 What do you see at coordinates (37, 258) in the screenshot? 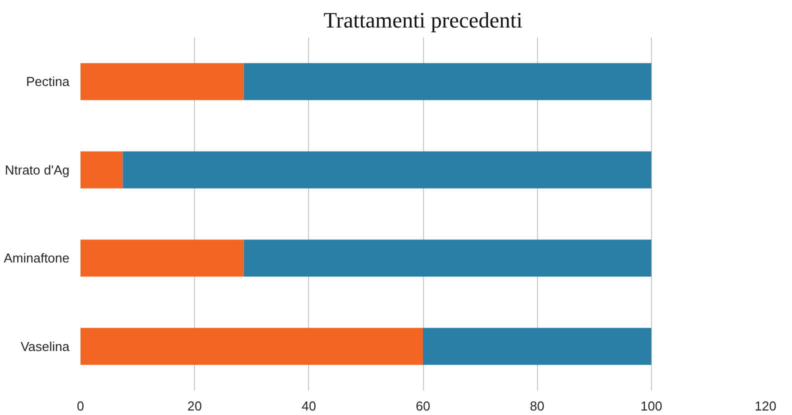
I see `y-tick-label: Aminaftone` at bounding box center [37, 258].